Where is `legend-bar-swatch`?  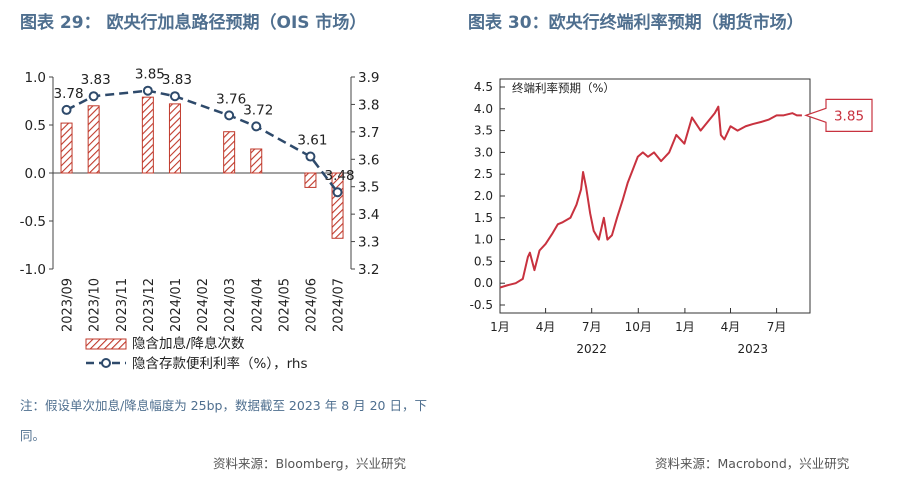
legend-bar-swatch is located at coordinates (106, 344).